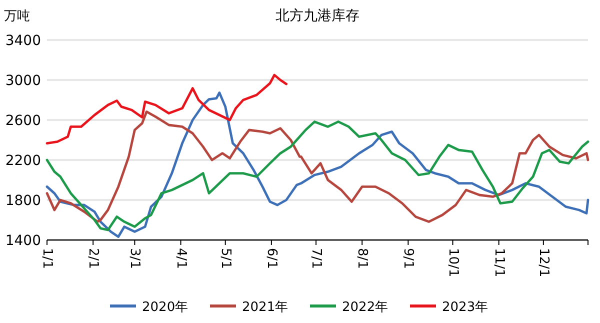 The height and width of the screenshot is (323, 600). What do you see at coordinates (225, 258) in the screenshot?
I see `x-tick-label: 5/1` at bounding box center [225, 258].